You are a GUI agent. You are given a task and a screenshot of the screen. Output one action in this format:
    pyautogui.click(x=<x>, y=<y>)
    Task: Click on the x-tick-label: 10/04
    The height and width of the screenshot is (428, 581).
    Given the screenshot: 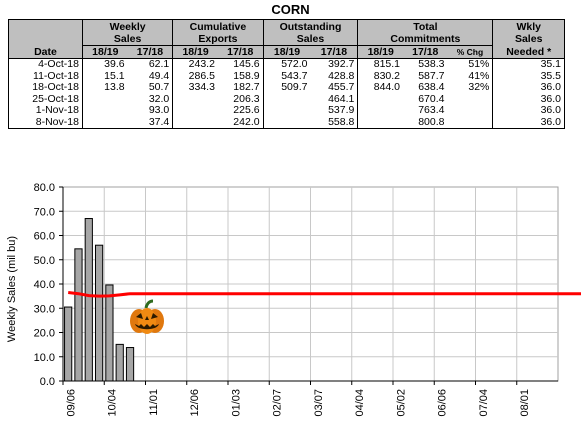 What is the action you would take?
    pyautogui.click(x=113, y=403)
    